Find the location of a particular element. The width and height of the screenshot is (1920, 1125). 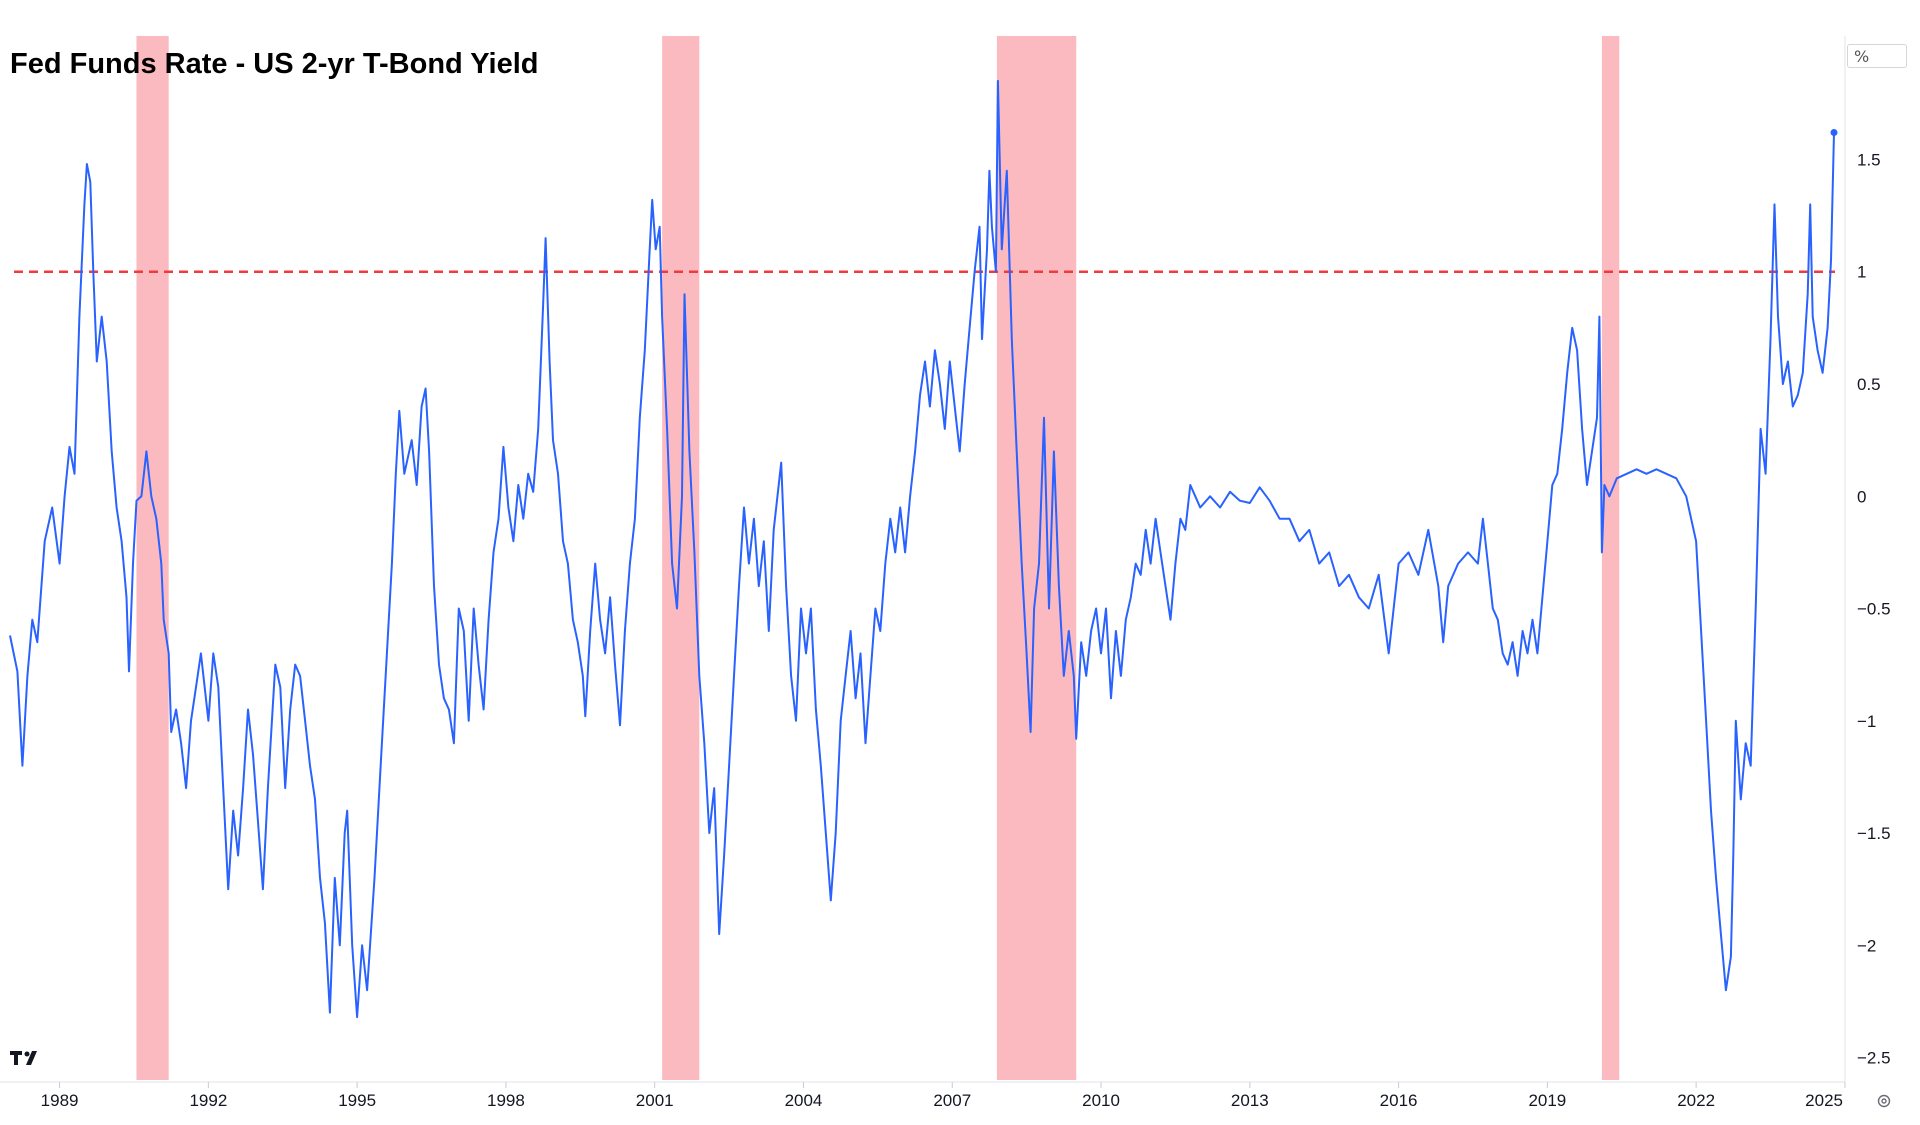

x-tick-label: 1992 is located at coordinates (208, 1100).